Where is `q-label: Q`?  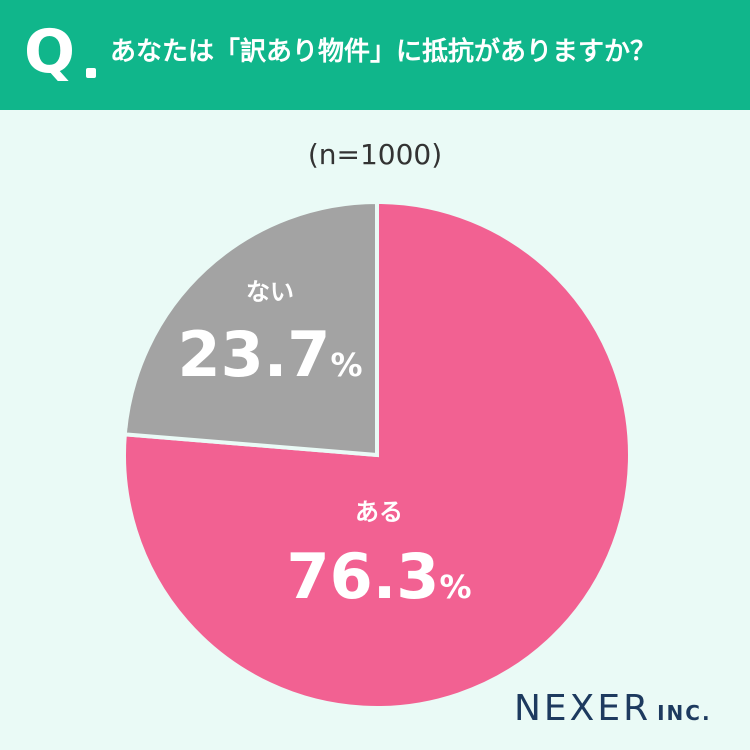
q-label: Q is located at coordinates (50, 52).